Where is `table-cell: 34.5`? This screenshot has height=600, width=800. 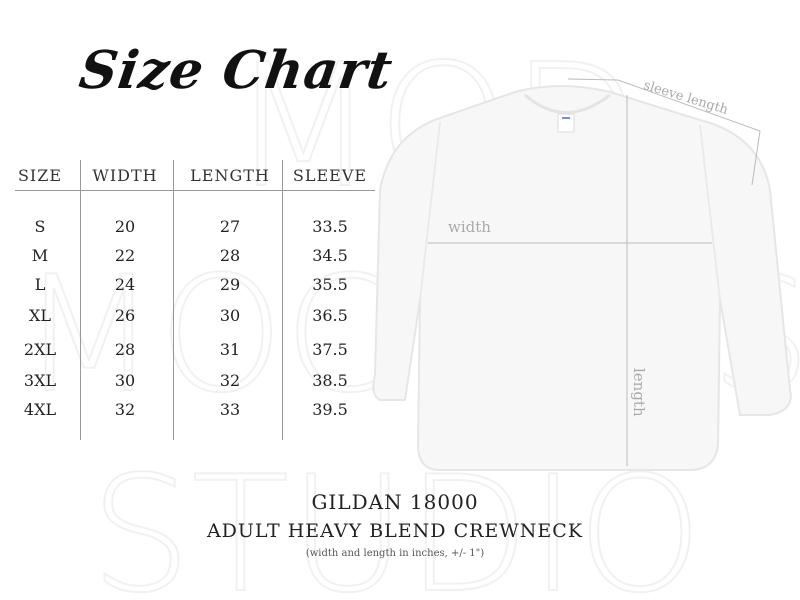 table-cell: 34.5 is located at coordinates (330, 255).